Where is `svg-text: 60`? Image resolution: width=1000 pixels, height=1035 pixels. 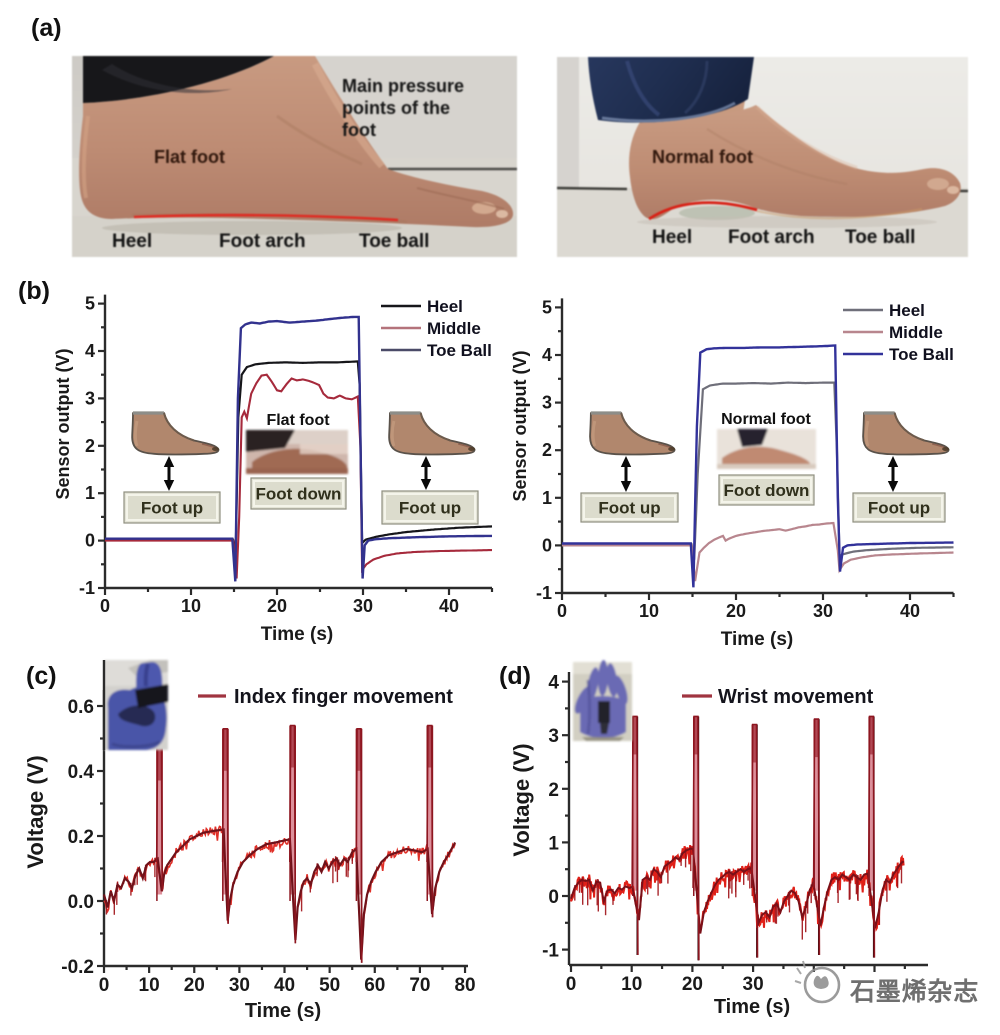 svg-text: 60 is located at coordinates (374, 985).